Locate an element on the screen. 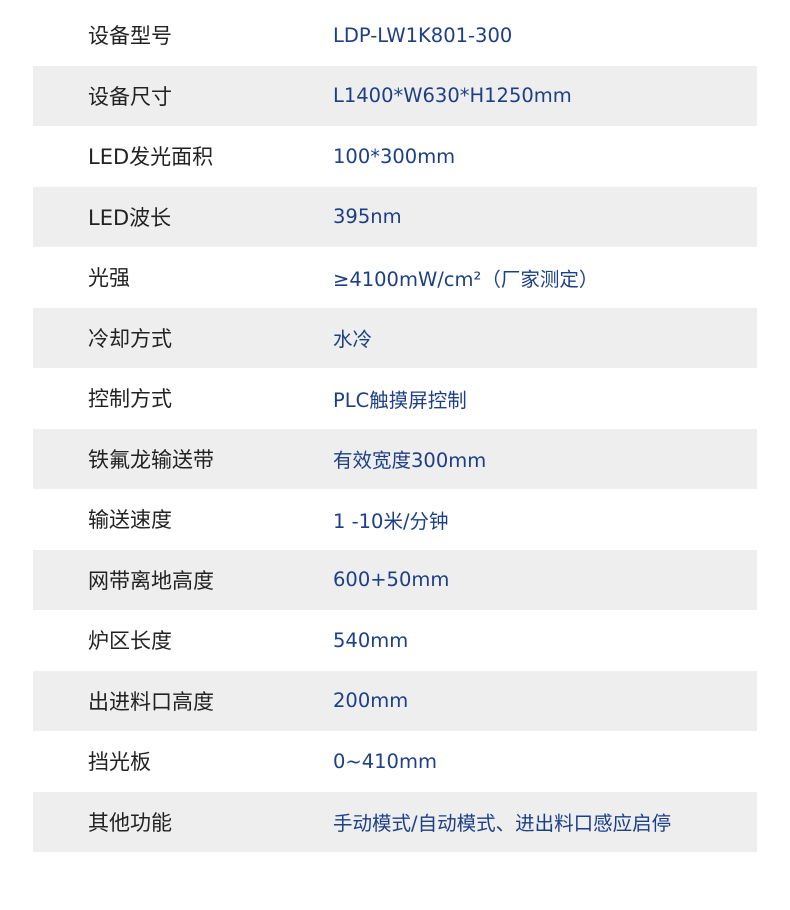 This screenshot has height=910, width=790. spec-row: 其他功能 手动模式/自动模式、进出料口感应启停 is located at coordinates (395, 821).